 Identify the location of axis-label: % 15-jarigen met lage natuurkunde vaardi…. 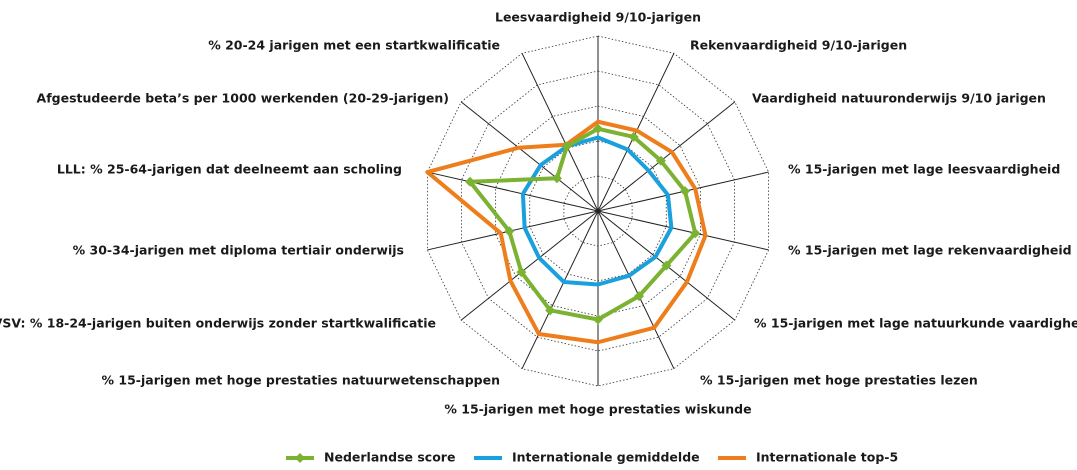
(915, 323).